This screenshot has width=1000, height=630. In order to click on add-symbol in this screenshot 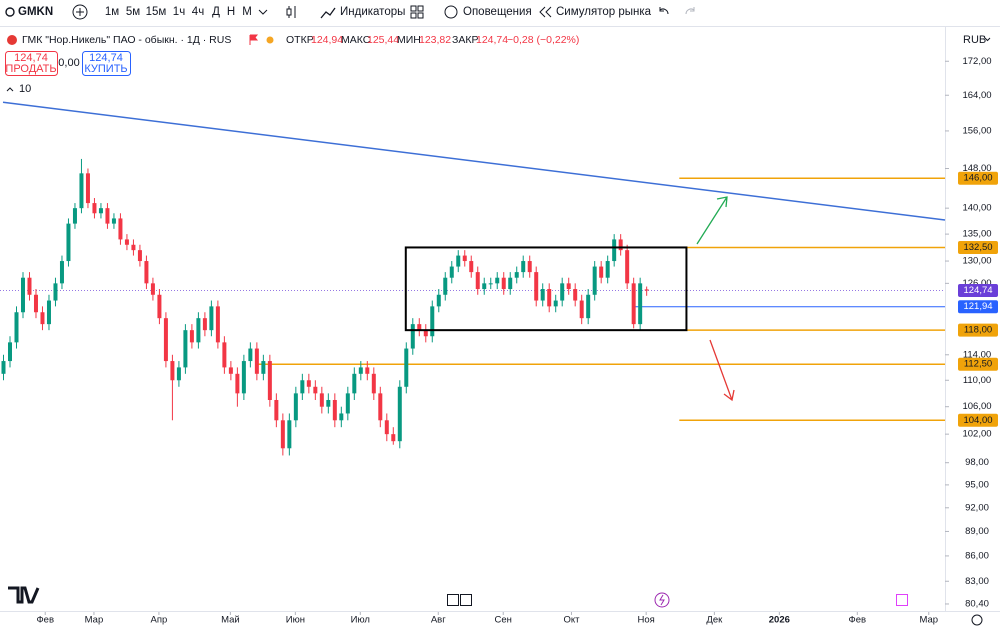, I will do `click(80, 12)`.